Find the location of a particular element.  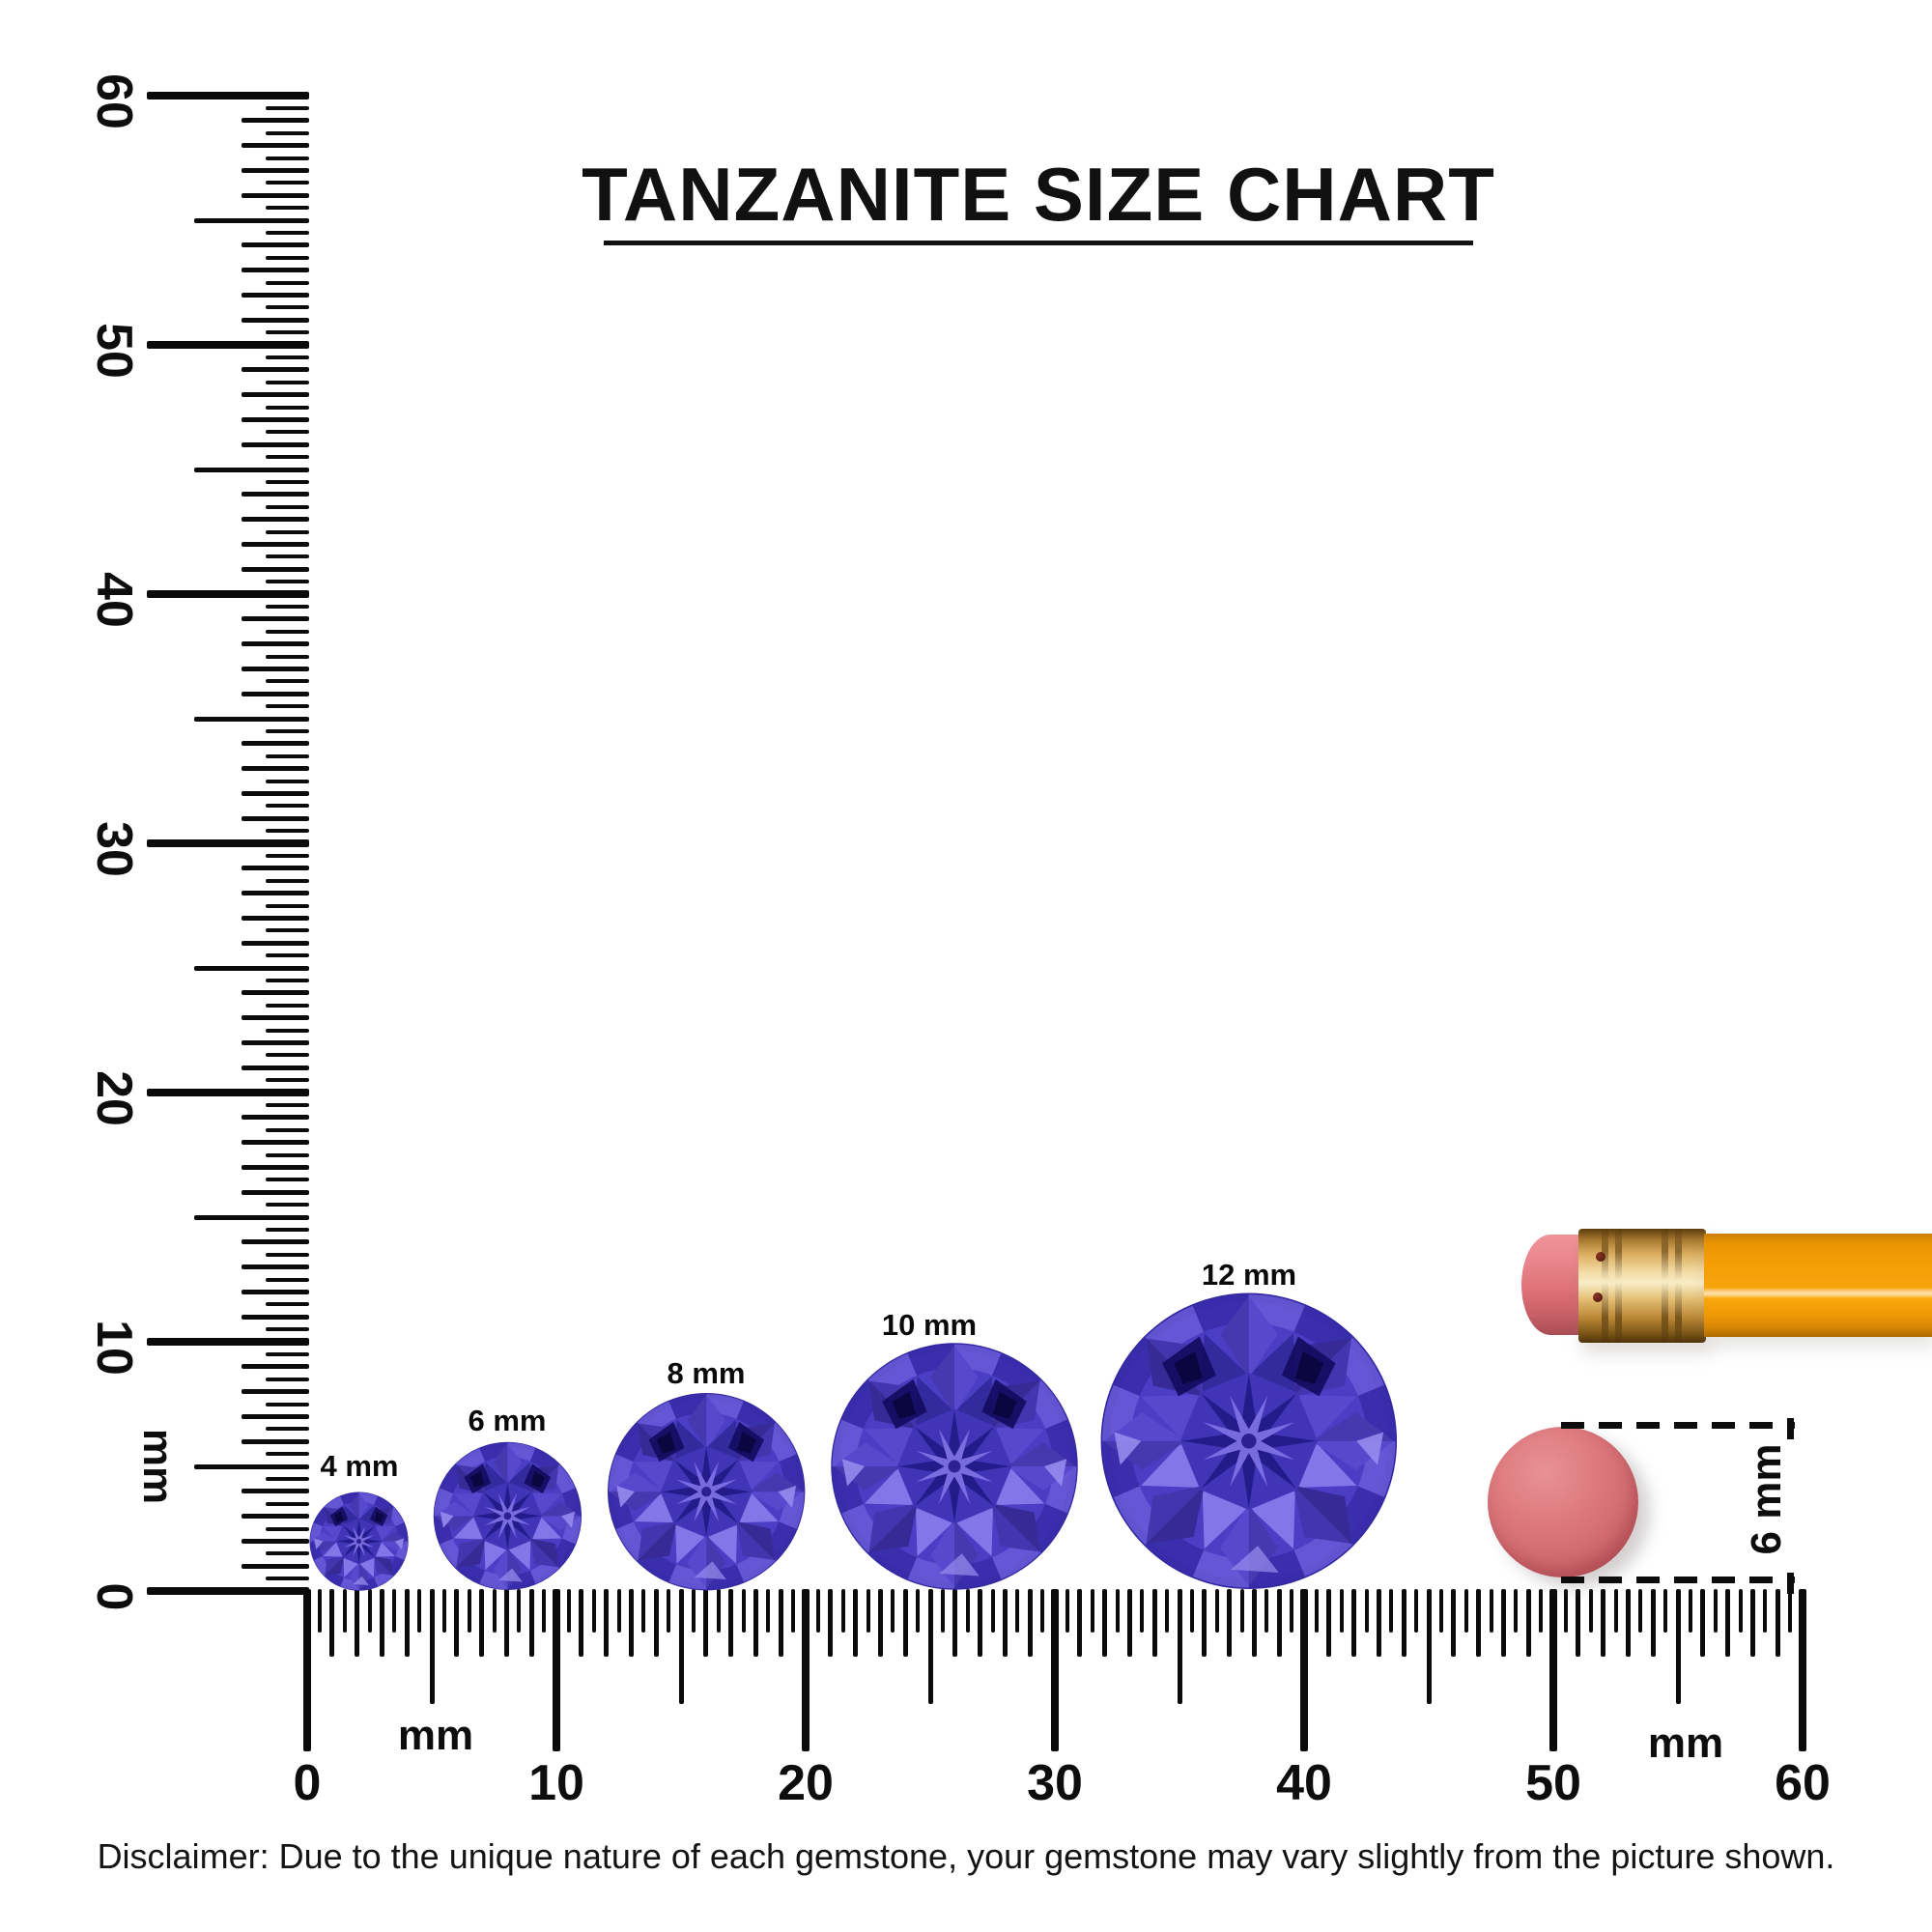

gem-10mm is located at coordinates (954, 1466).